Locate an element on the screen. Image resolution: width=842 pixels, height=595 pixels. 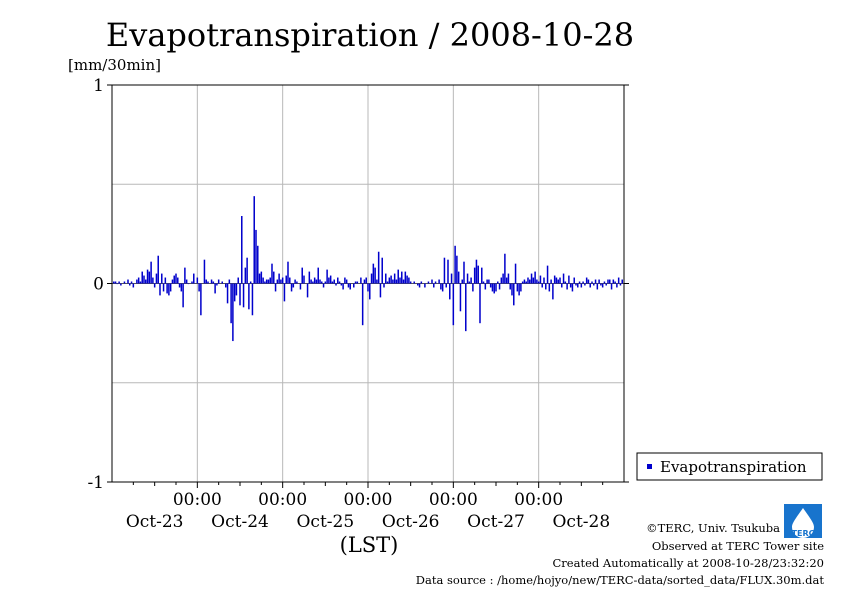
copyright-text: ©TERC, Univ. Tsukuba is located at coordinates (713, 528).